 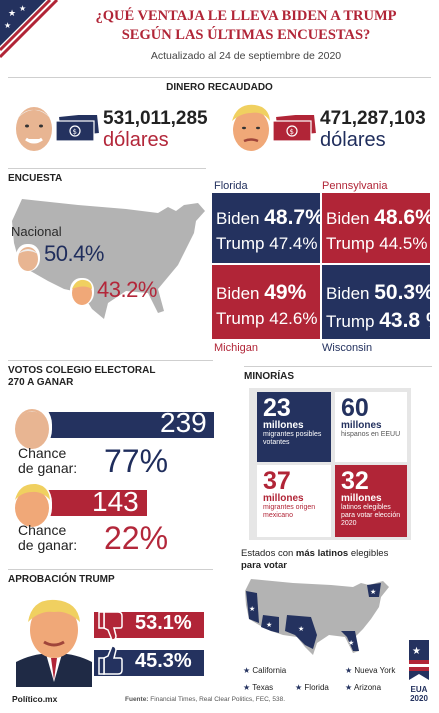 What do you see at coordinates (355, 481) in the screenshot?
I see `minority-4-num: 32` at bounding box center [355, 481].